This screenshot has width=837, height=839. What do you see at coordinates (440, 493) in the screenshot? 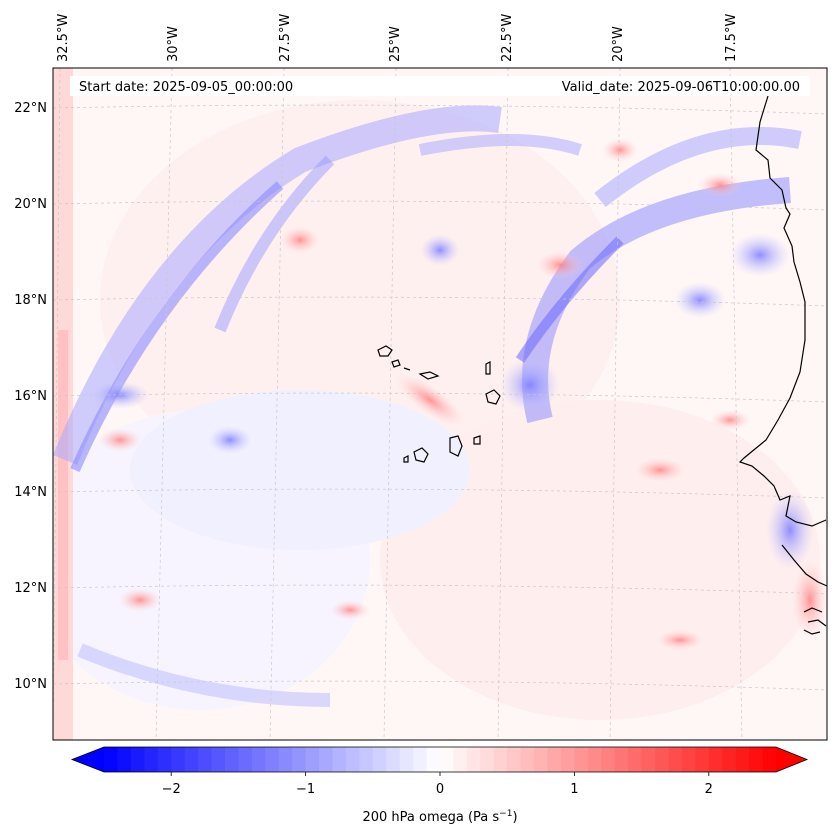
I see `parallel-14n` at bounding box center [440, 493].